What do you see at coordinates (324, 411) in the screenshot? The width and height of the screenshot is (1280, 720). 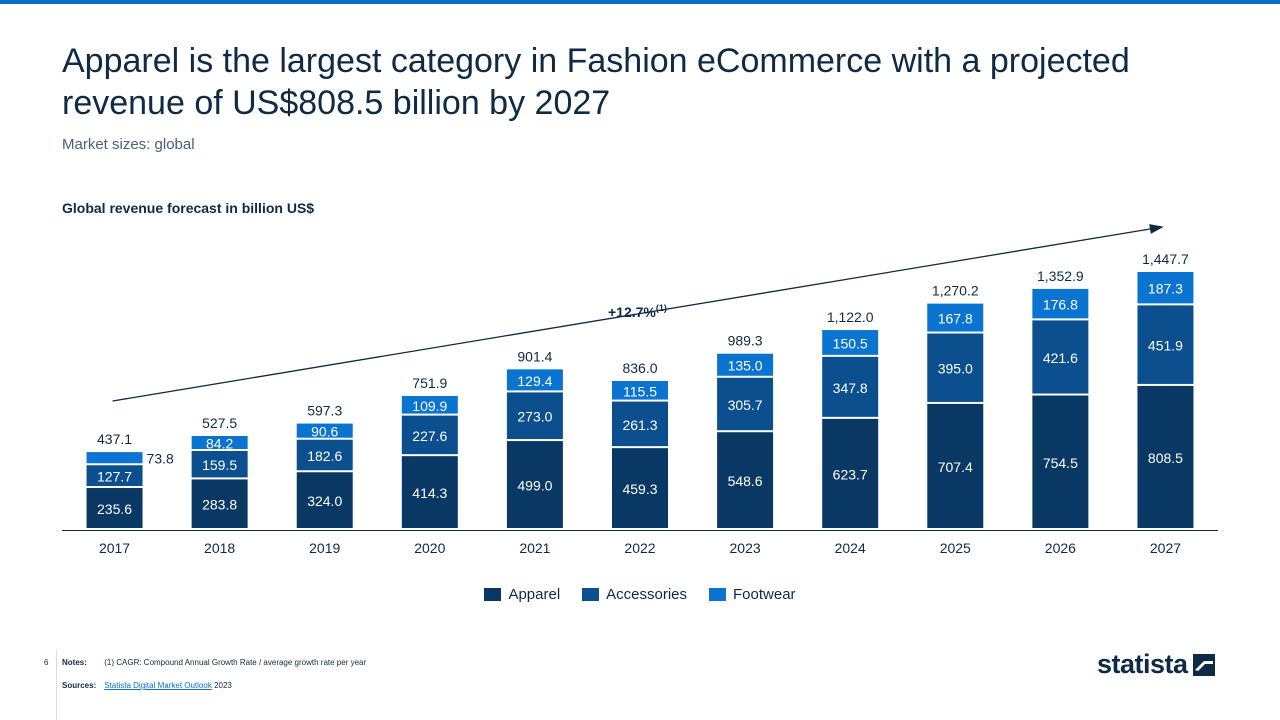 I see `total-label-2019: 597.3` at bounding box center [324, 411].